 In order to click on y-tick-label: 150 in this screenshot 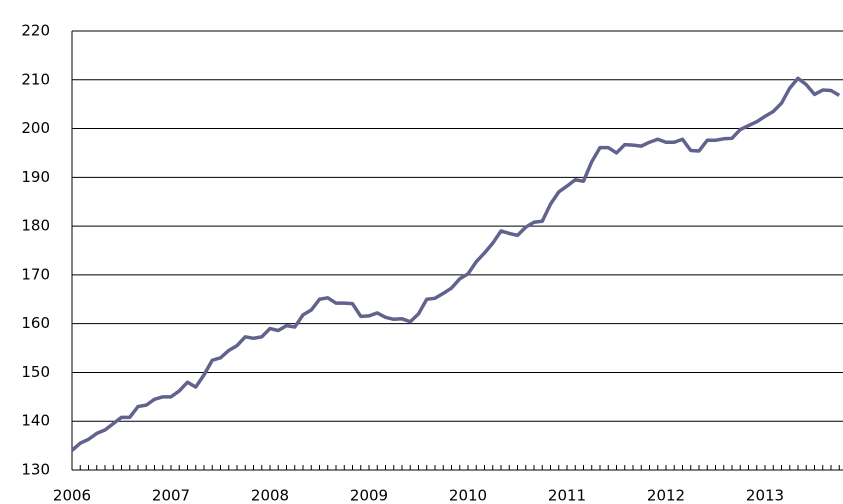, I will do `click(35, 372)`.